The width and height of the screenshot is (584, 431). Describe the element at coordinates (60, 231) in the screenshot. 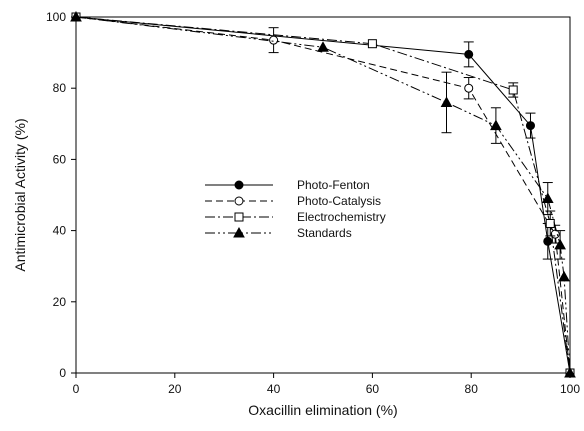

I see `y-tick-label: 40` at that location.